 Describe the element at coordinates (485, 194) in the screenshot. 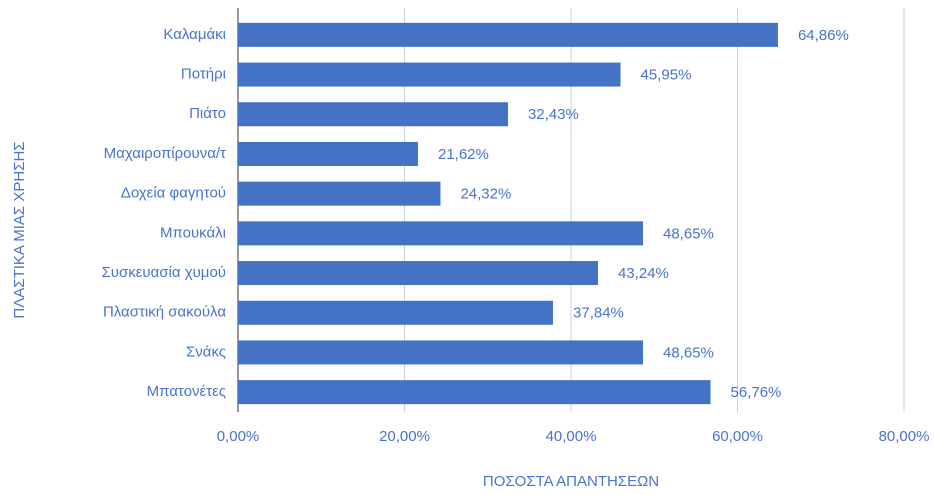

I see `value-label: 24,32%` at that location.